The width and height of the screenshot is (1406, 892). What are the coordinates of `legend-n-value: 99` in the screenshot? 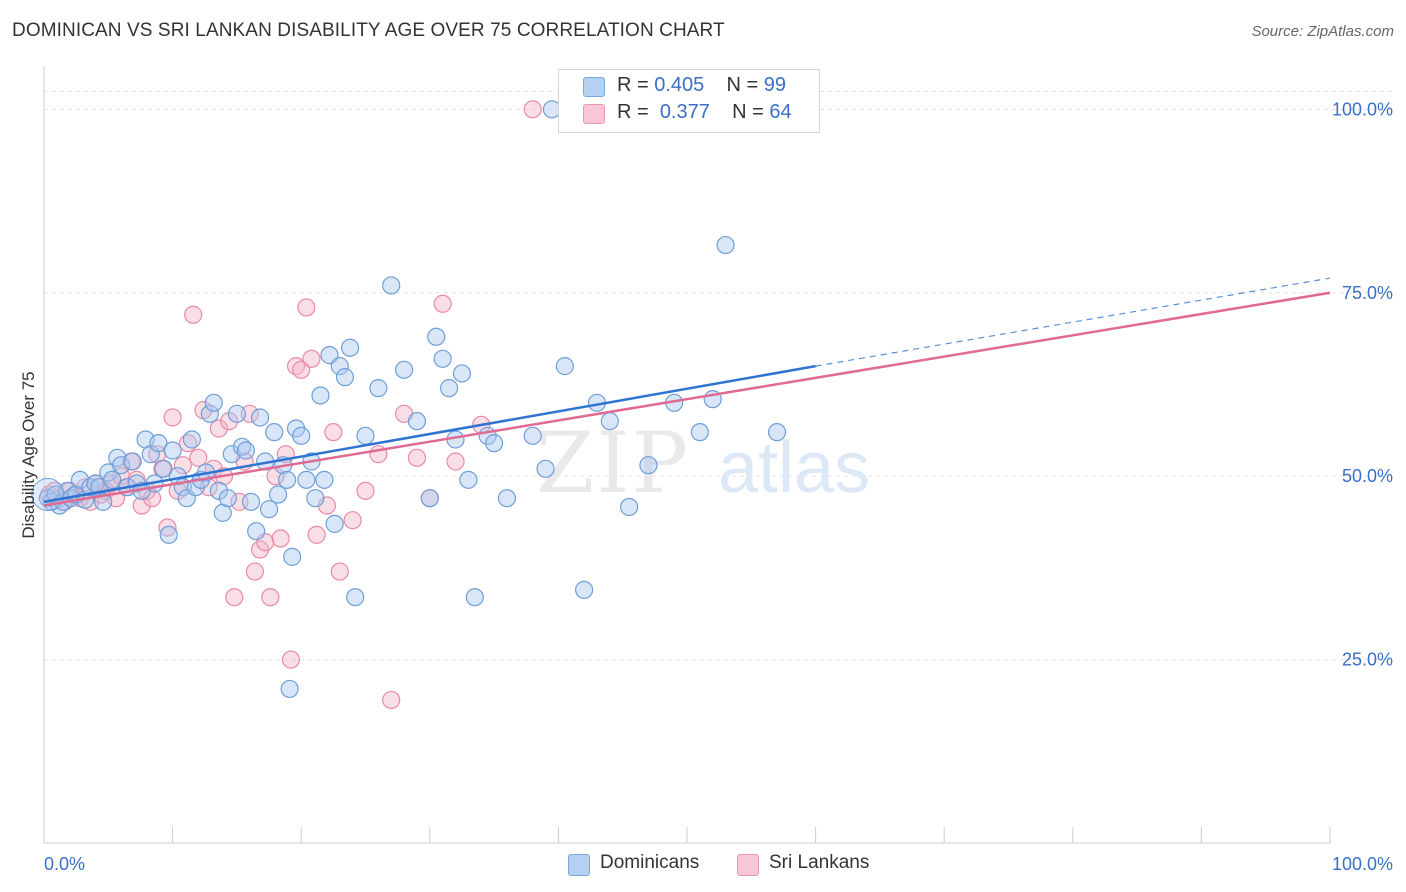 It's located at (775, 85).